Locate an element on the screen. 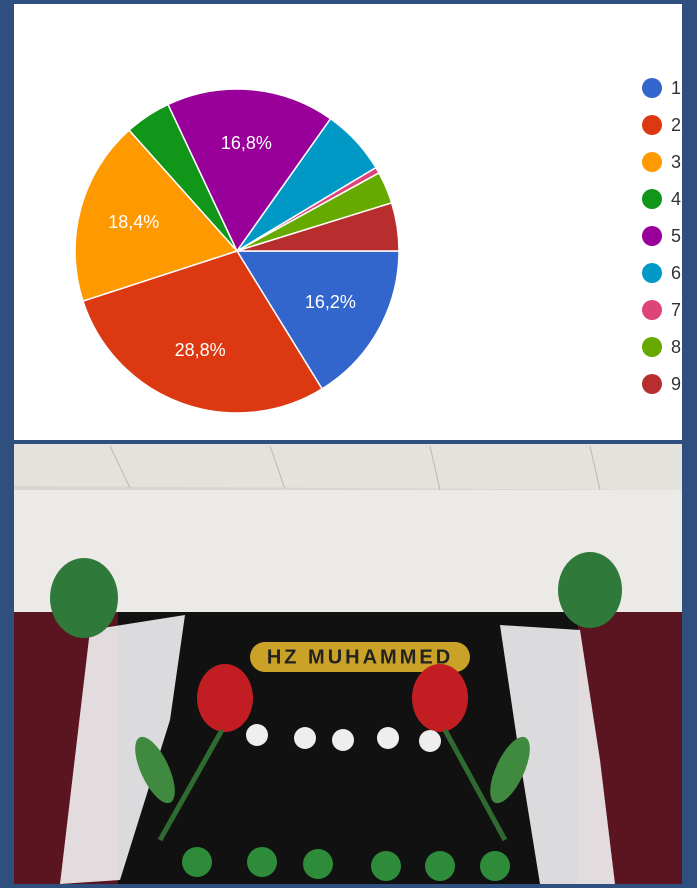 The height and width of the screenshot is (888, 697). banner-text: HZ MUHAMMED is located at coordinates (360, 657).